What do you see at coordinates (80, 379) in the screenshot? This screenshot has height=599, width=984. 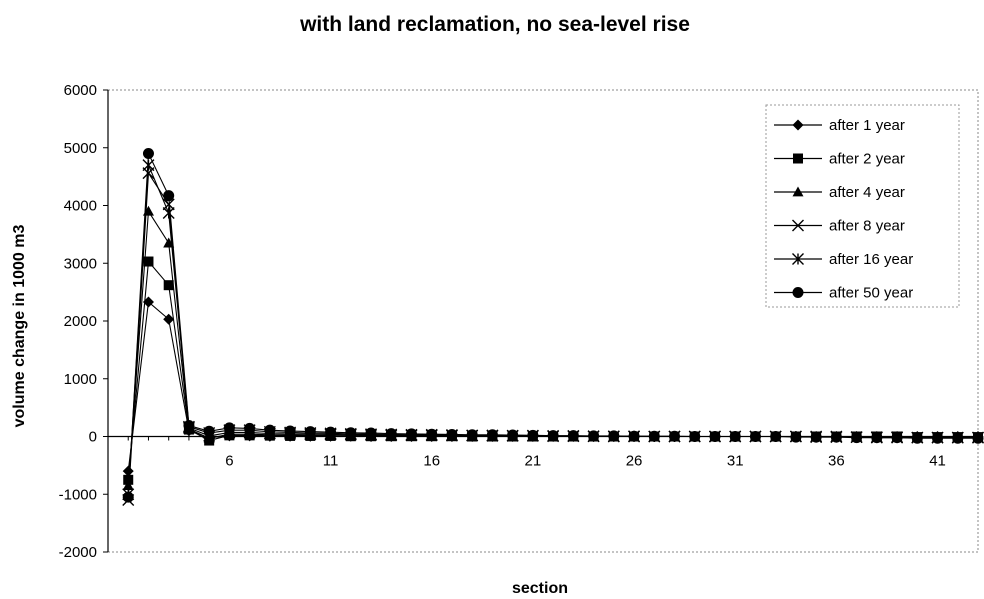 I see `y-tick-label: 1000` at bounding box center [80, 379].